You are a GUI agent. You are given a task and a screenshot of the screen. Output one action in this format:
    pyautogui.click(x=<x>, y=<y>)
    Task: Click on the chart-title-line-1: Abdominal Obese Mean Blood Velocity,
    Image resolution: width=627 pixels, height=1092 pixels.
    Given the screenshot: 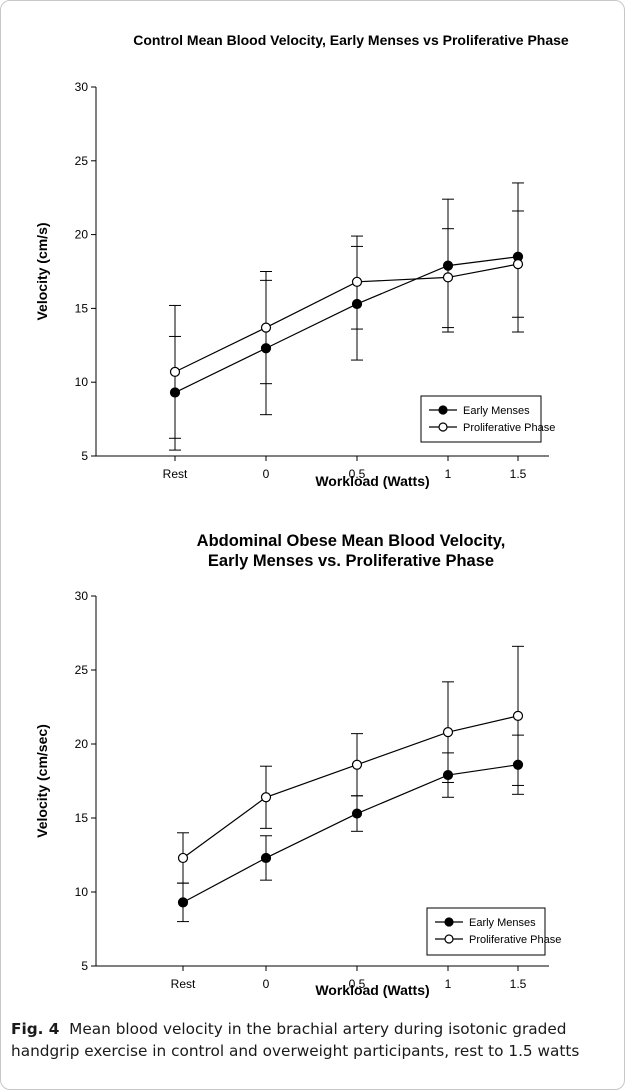 What is the action you would take?
    pyautogui.click(x=351, y=541)
    